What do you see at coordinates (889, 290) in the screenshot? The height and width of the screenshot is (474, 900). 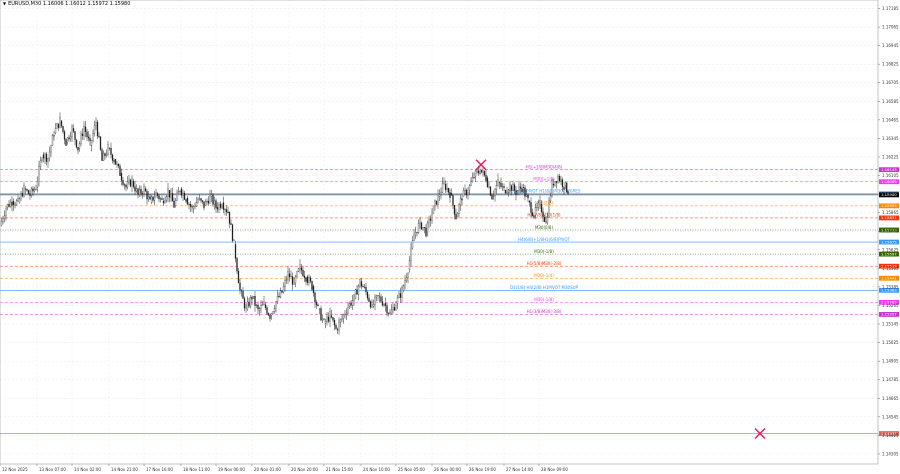 I see `price-tag-label: 1.15363` at bounding box center [889, 290].